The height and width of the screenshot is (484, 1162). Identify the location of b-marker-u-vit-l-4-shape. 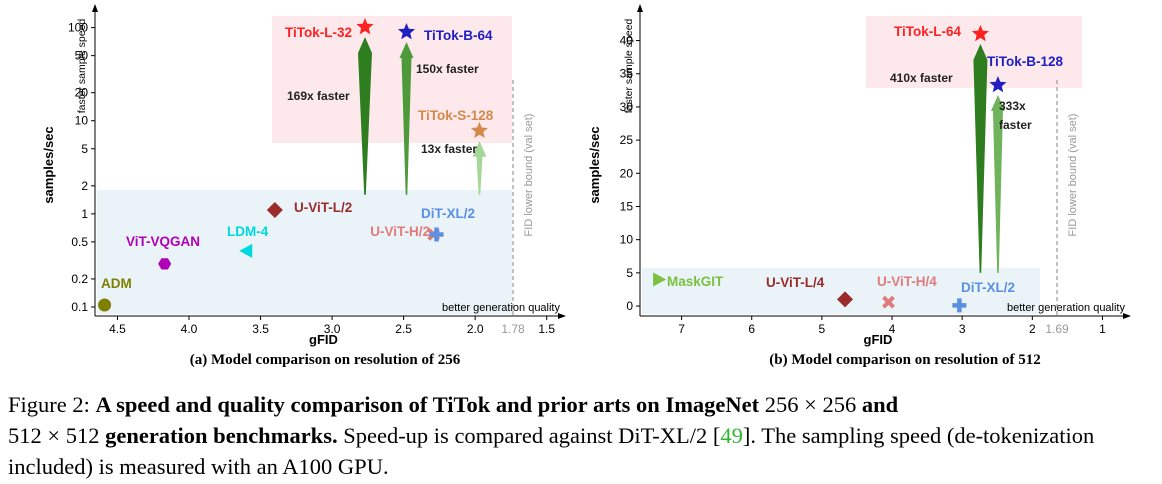
(845, 299).